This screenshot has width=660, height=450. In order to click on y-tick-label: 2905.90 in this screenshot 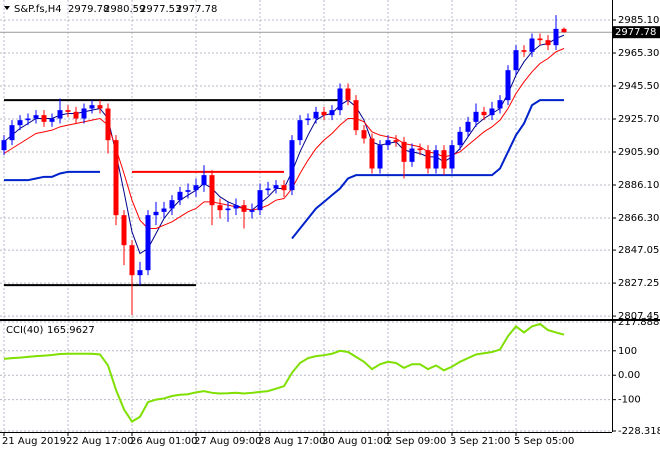, I will do `click(638, 152)`.